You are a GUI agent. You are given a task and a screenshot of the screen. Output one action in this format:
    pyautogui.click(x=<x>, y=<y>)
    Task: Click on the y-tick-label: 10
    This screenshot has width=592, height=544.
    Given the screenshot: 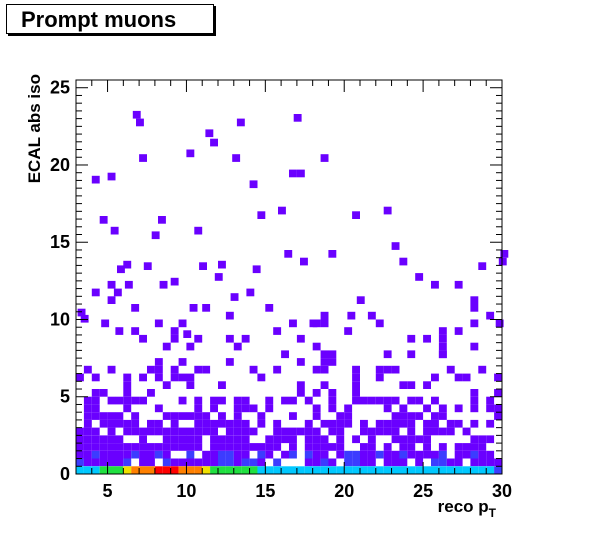 What is the action you would take?
    pyautogui.click(x=60, y=319)
    